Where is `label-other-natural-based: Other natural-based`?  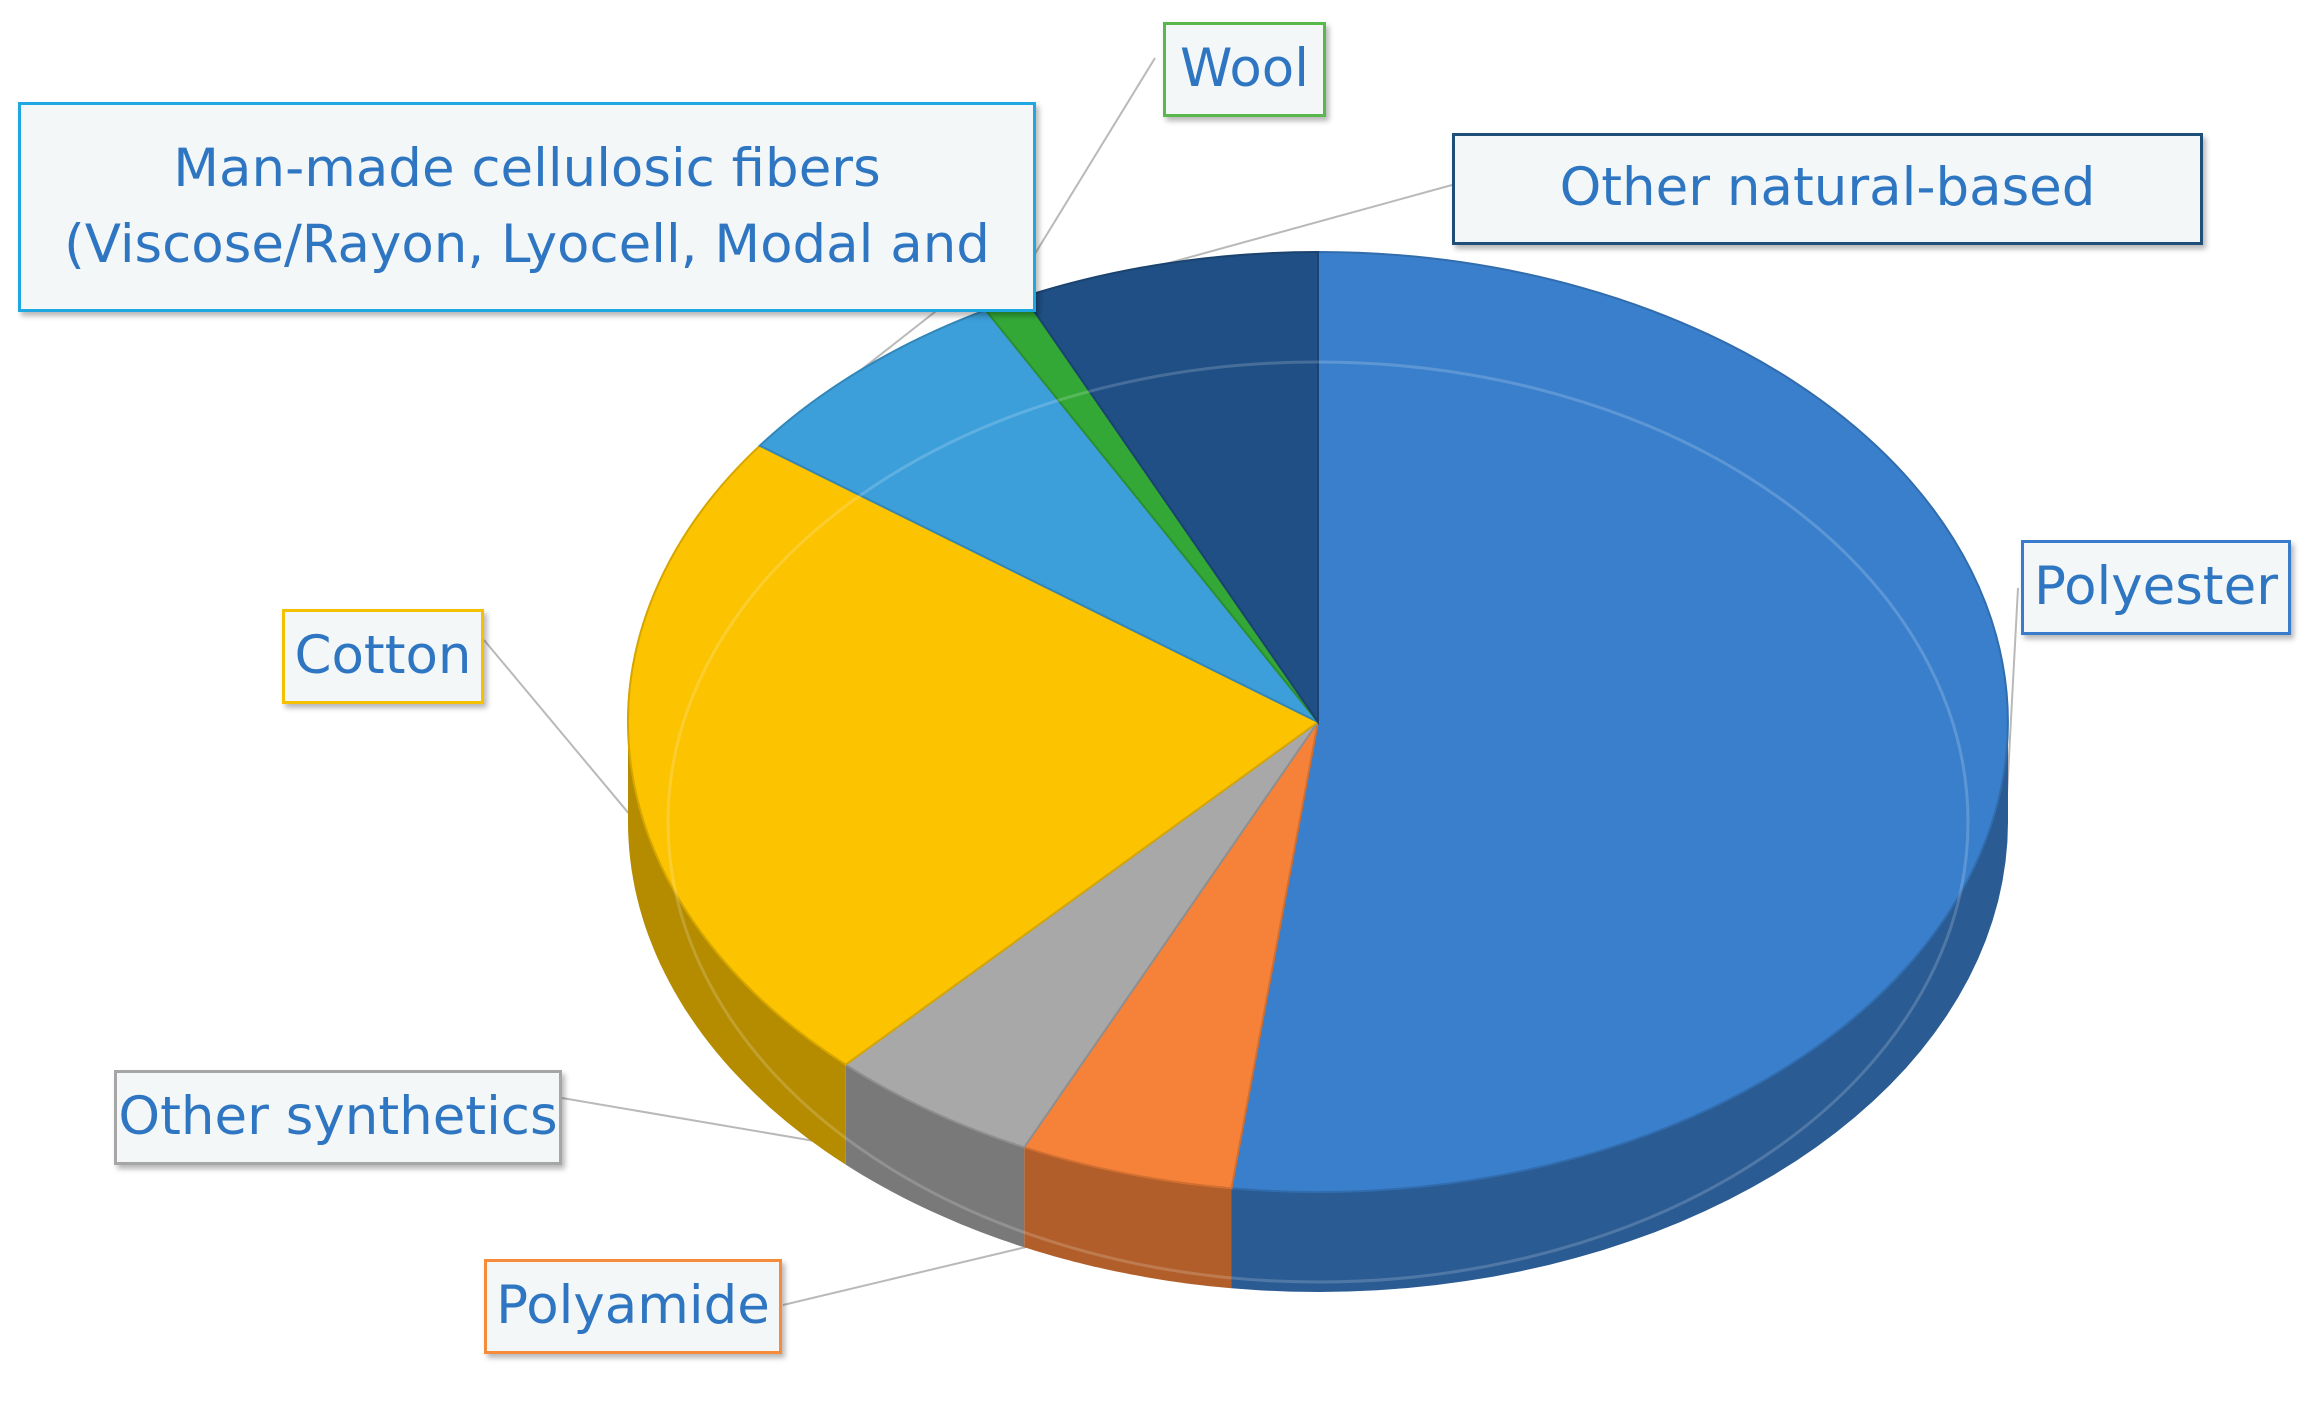 label-other-natural-based: Other natural-based is located at coordinates (1827, 189).